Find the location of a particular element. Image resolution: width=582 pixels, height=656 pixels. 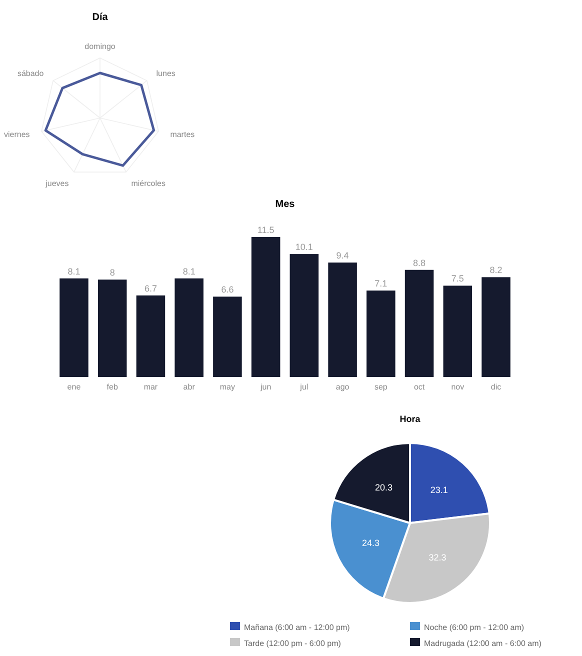

x-tick-label: nov is located at coordinates (457, 387).